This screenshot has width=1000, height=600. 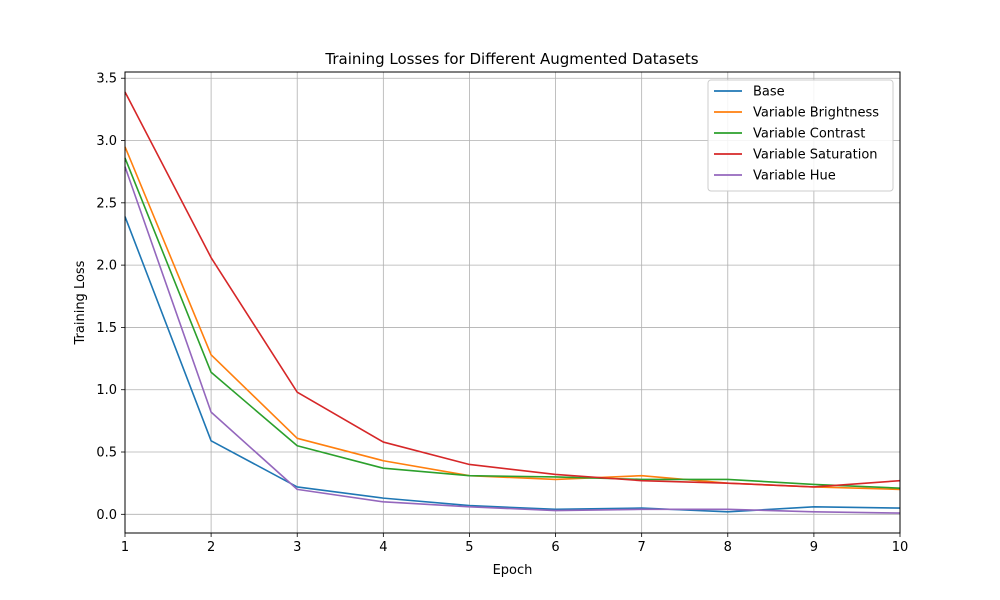 What do you see at coordinates (80, 302) in the screenshot?
I see `y-axis-label: Training Loss` at bounding box center [80, 302].